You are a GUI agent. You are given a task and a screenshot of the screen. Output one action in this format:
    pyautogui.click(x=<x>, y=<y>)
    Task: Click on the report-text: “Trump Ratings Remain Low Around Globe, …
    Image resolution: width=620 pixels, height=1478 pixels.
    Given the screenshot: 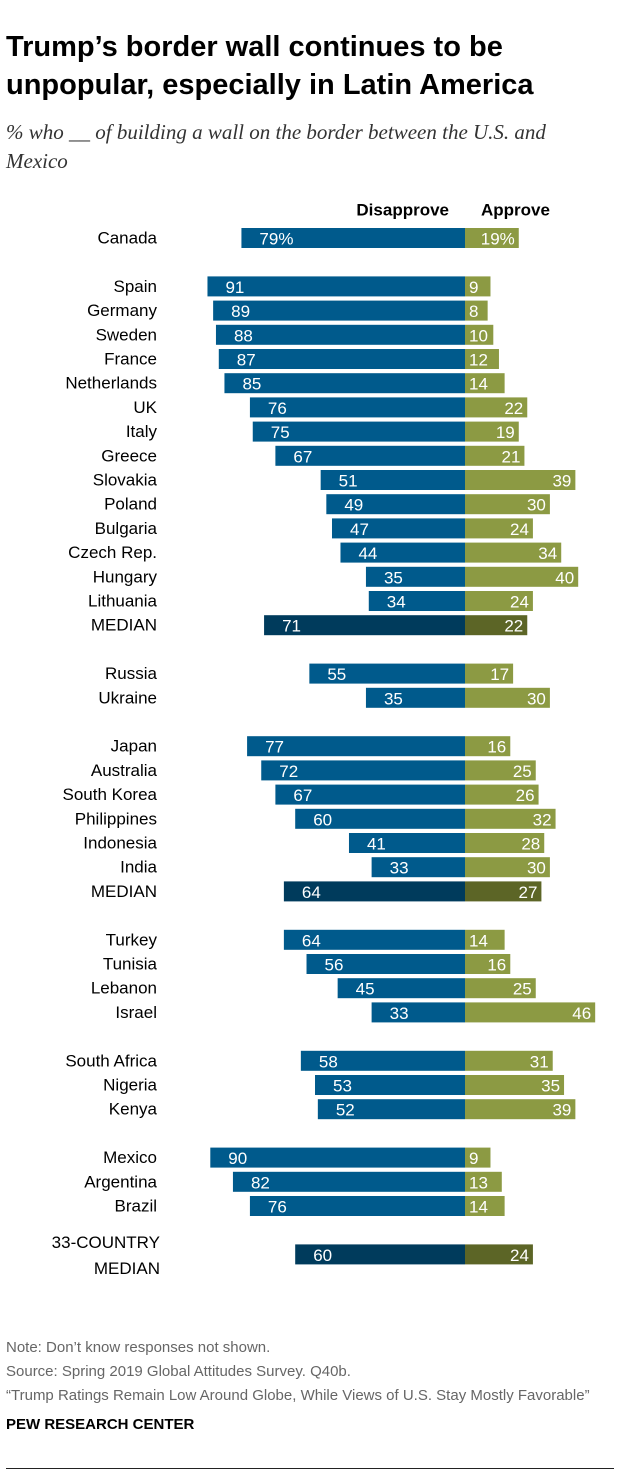 What is the action you would take?
    pyautogui.click(x=298, y=1395)
    